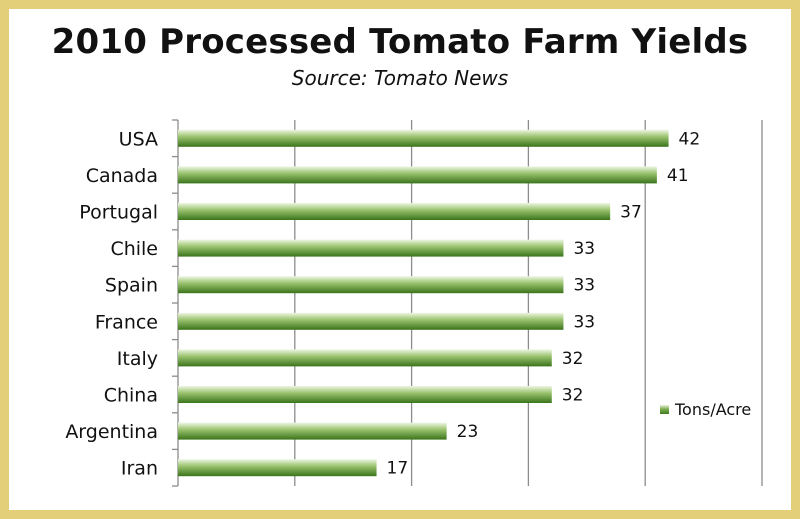  What do you see at coordinates (139, 469) in the screenshot?
I see `category-label: Iran` at bounding box center [139, 469].